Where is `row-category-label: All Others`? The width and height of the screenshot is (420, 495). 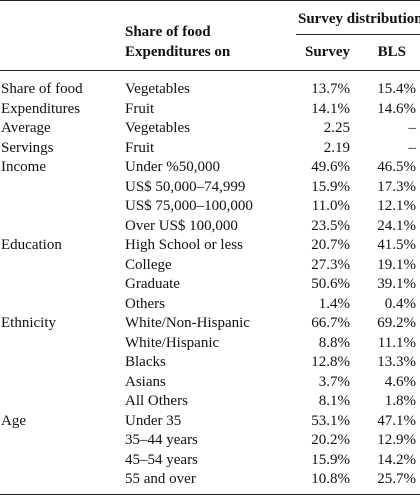
row-category-label: All Others is located at coordinates (156, 401).